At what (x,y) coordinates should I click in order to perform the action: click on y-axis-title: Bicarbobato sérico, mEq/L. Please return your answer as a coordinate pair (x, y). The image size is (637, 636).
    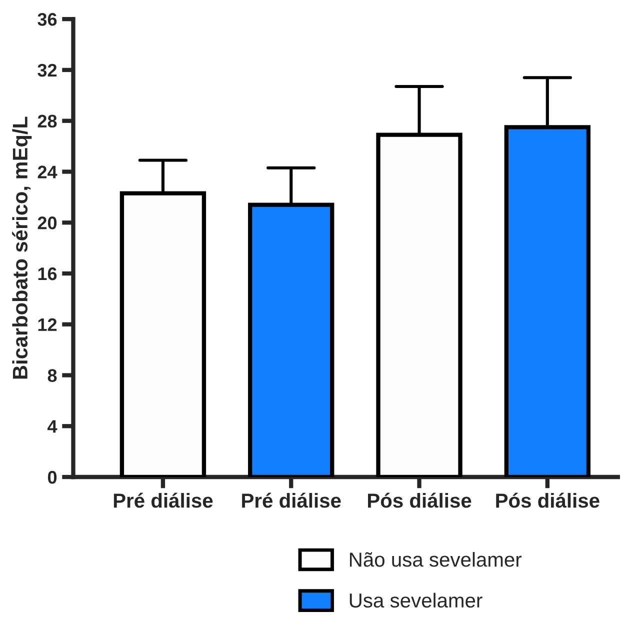
    Looking at the image, I should click on (22, 247).